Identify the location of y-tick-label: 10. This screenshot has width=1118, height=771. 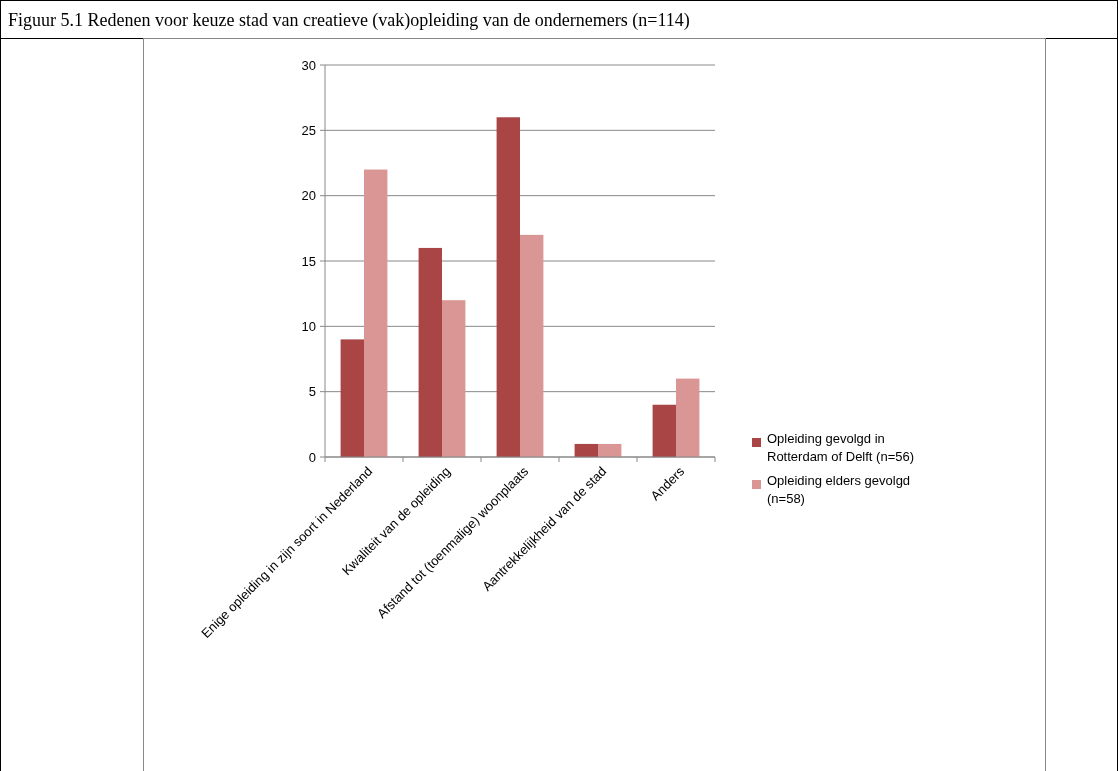
(308, 326).